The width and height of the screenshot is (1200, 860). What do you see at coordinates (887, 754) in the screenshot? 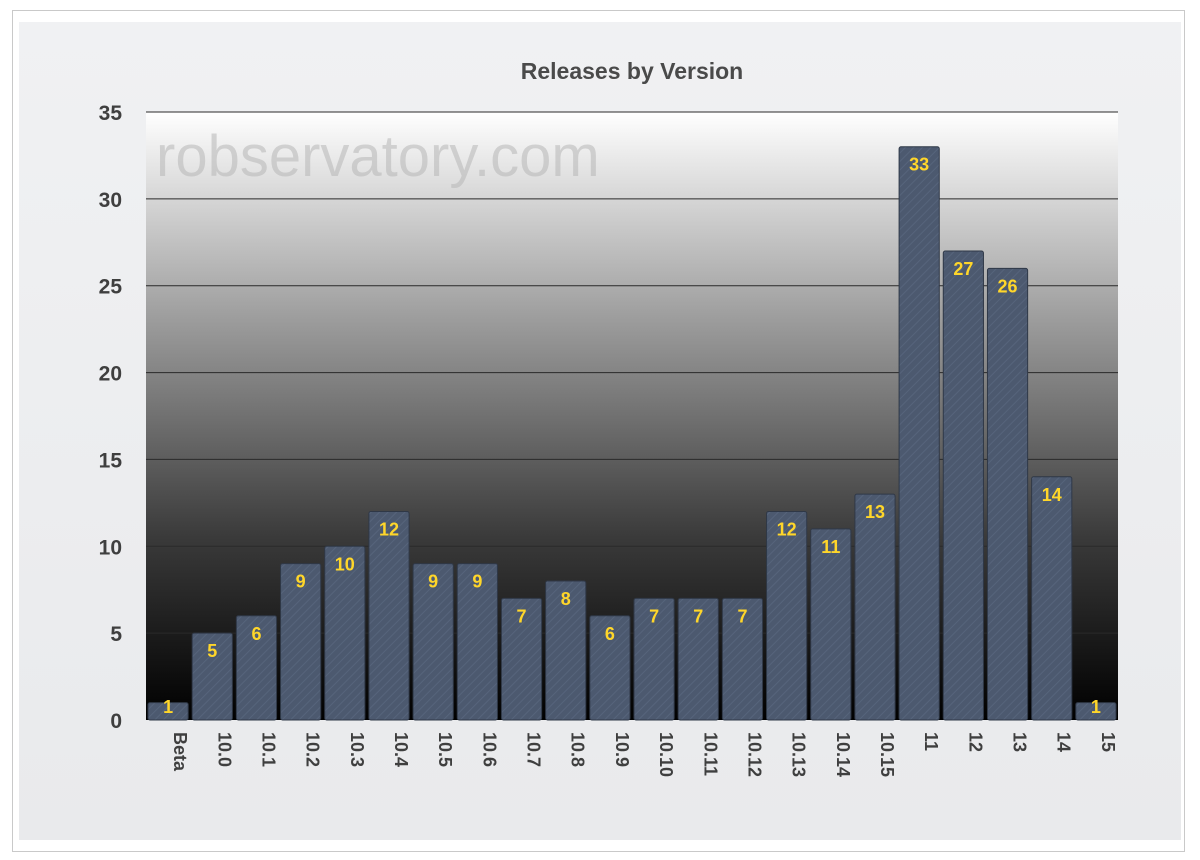
I see `x-tick-label: 10.15` at bounding box center [887, 754].